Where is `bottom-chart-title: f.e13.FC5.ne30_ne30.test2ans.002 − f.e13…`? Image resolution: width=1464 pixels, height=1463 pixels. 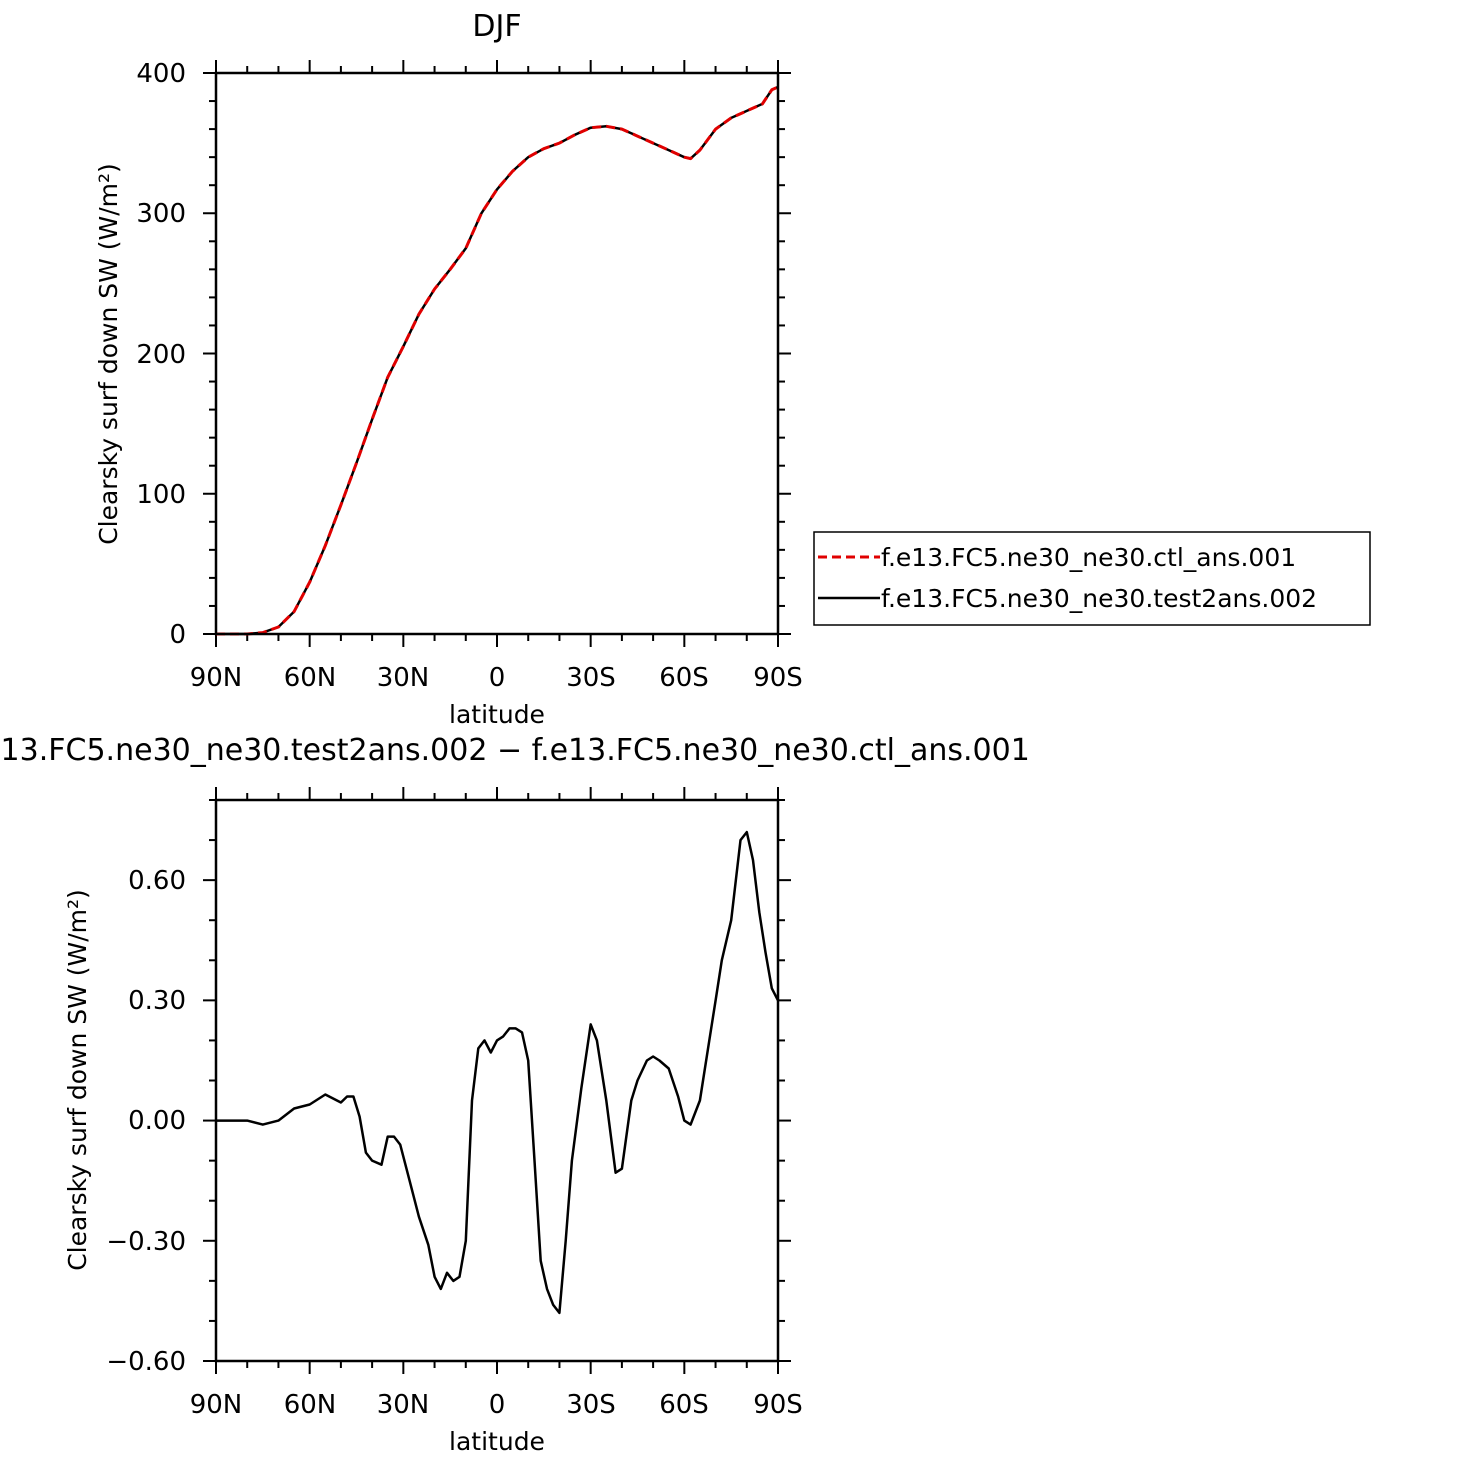 bottom-chart-title: f.e13.FC5.ne30_ne30.test2ans.002 − f.e13… is located at coordinates (515, 750).